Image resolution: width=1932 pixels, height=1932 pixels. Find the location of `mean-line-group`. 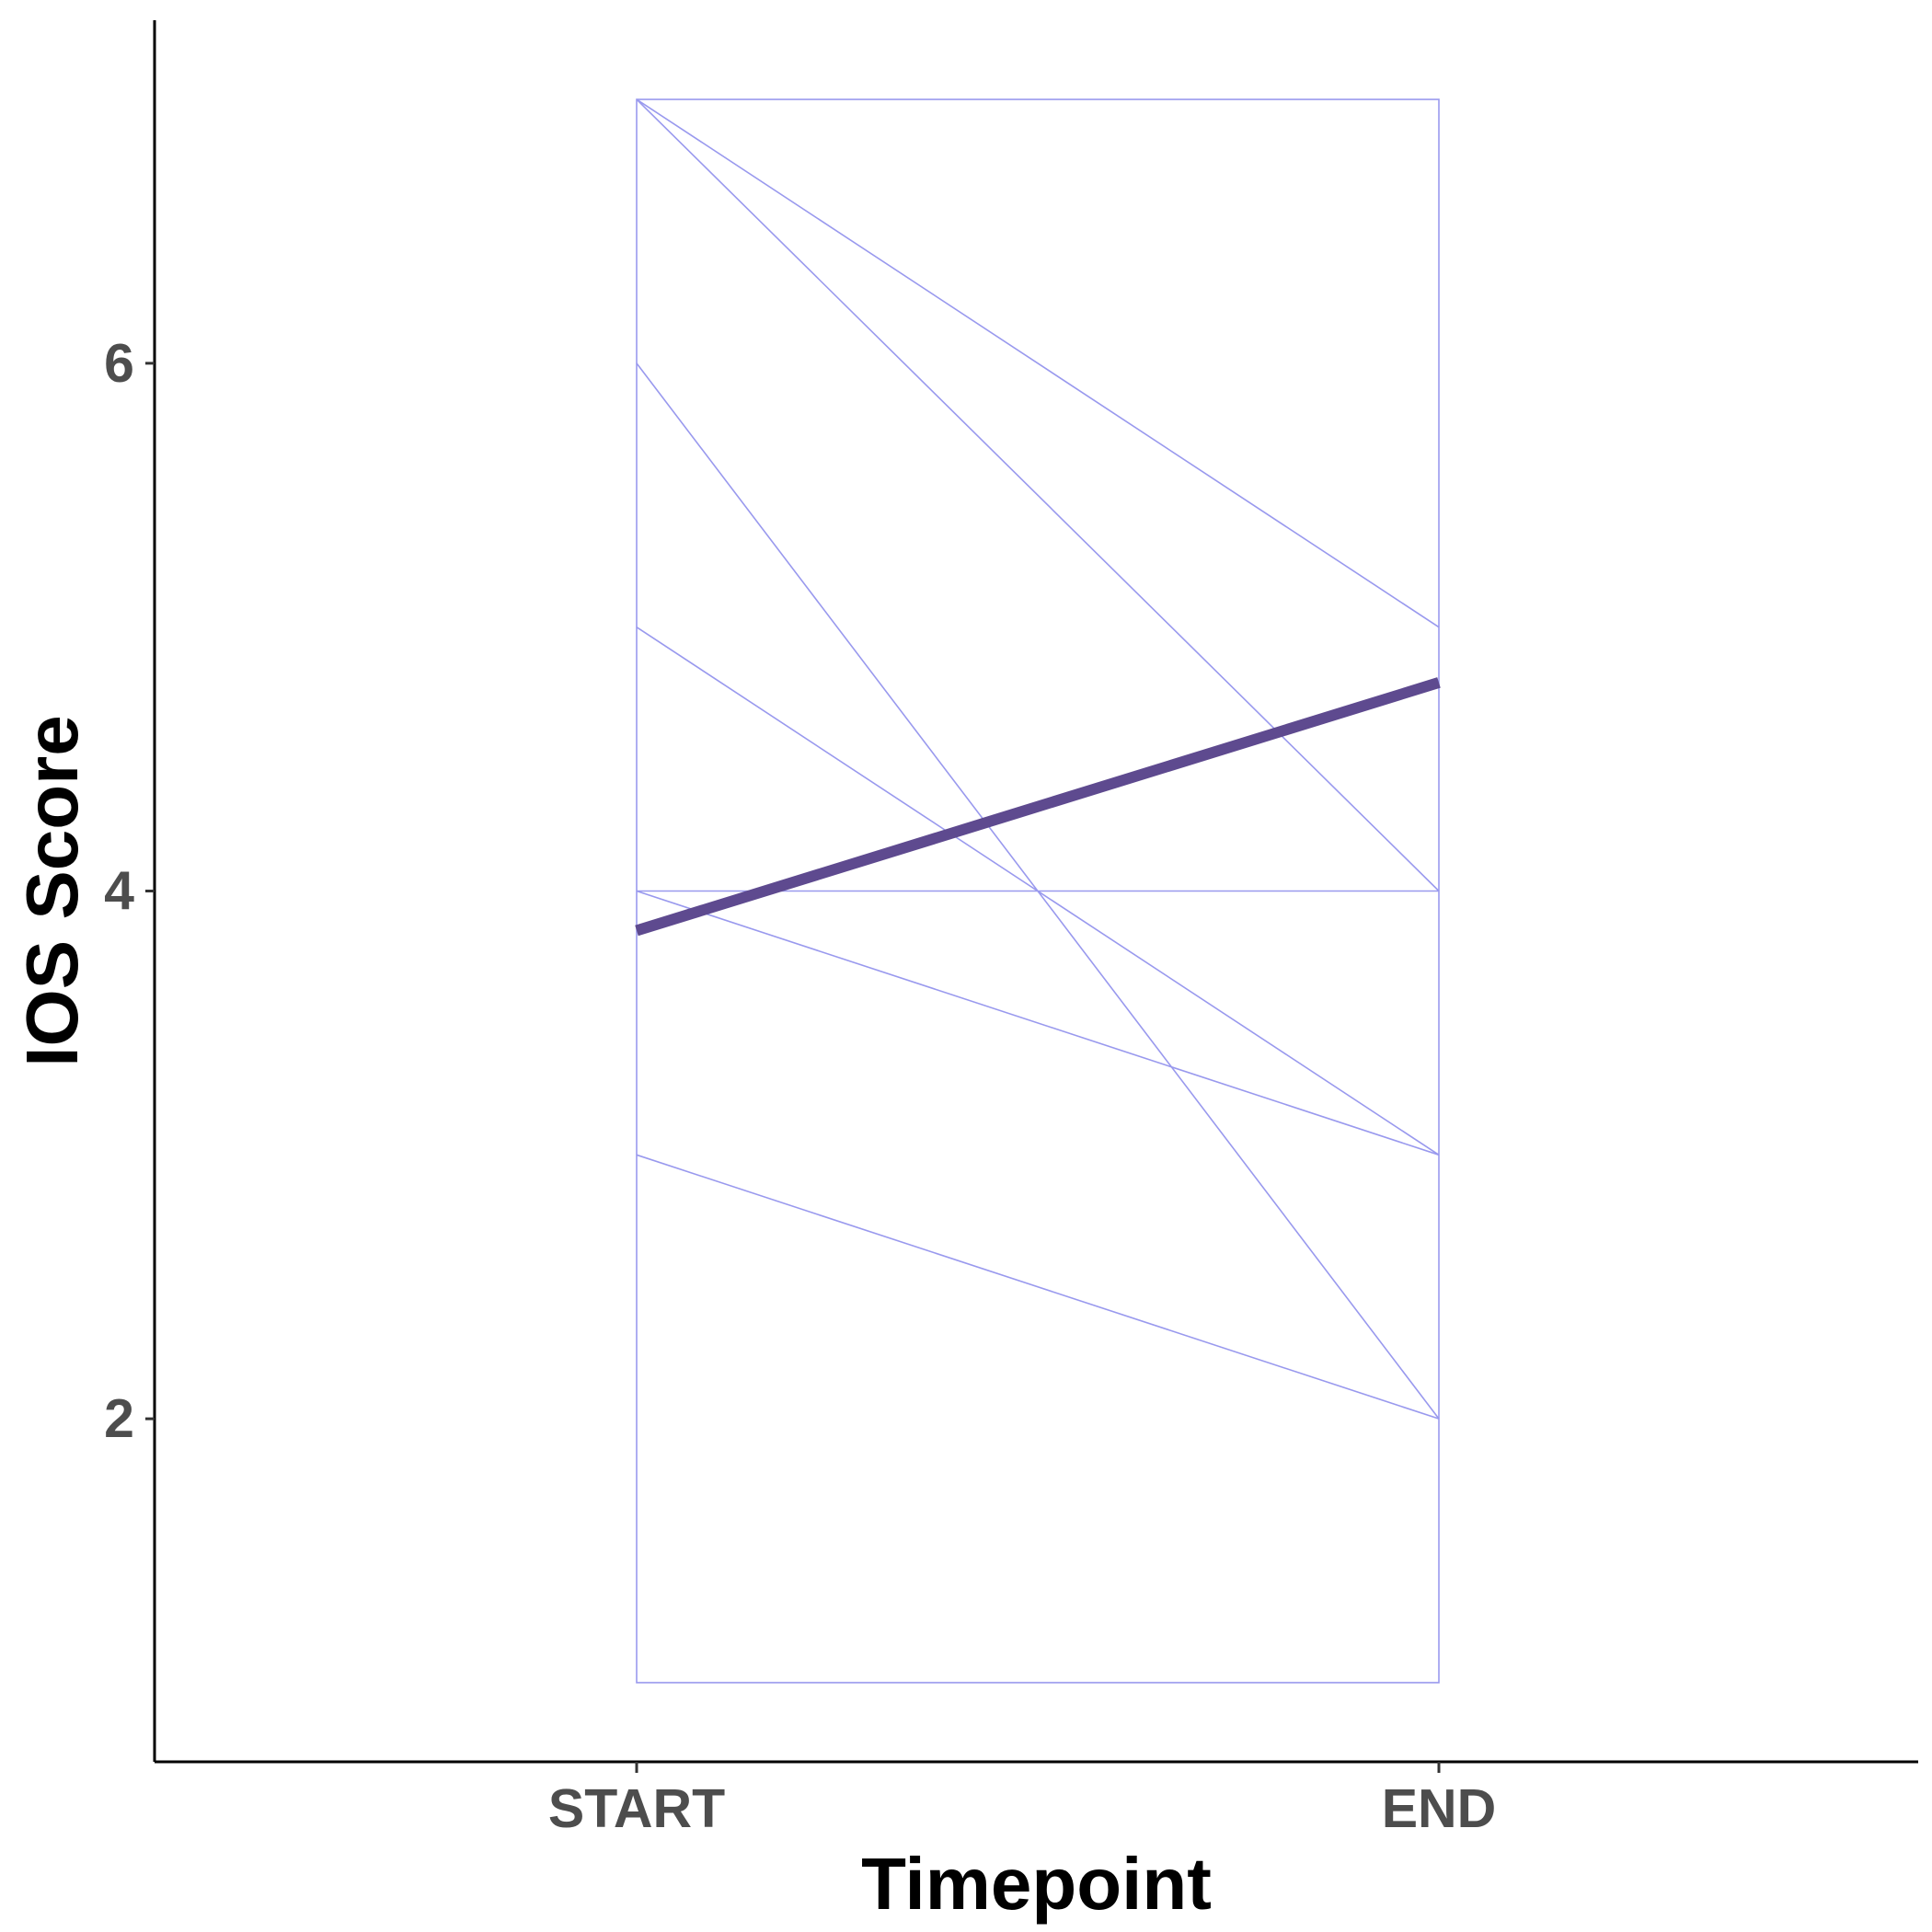

mean-line-group is located at coordinates (1038, 807).